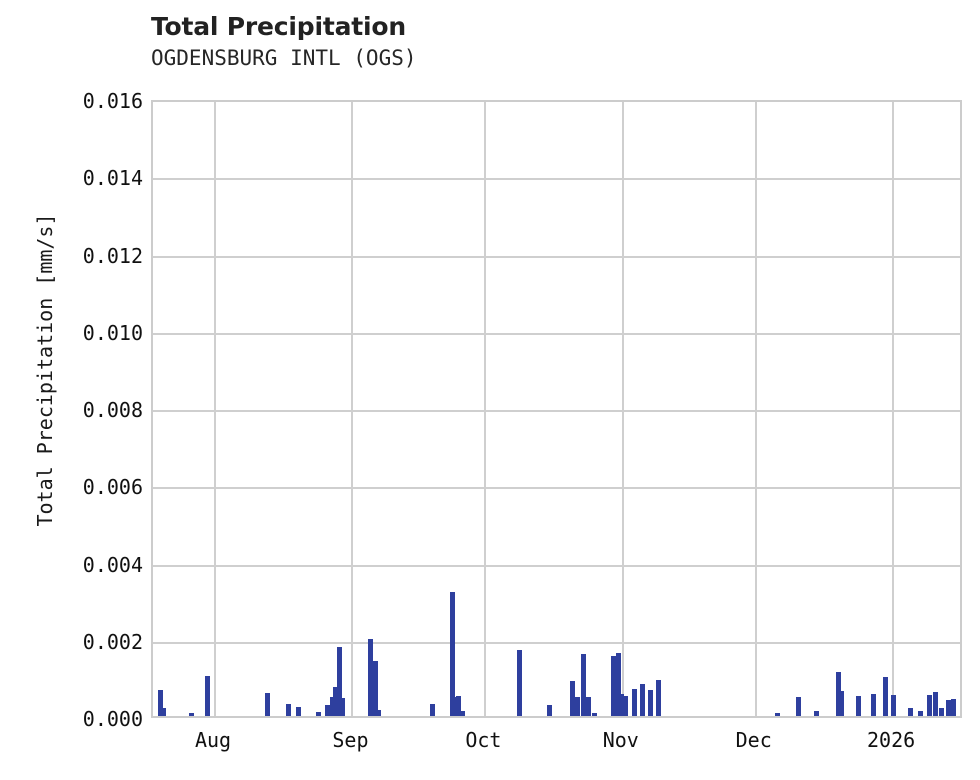 This screenshot has height=780, width=980. I want to click on y-axis-tick-label: 0.016, so click(112, 101).